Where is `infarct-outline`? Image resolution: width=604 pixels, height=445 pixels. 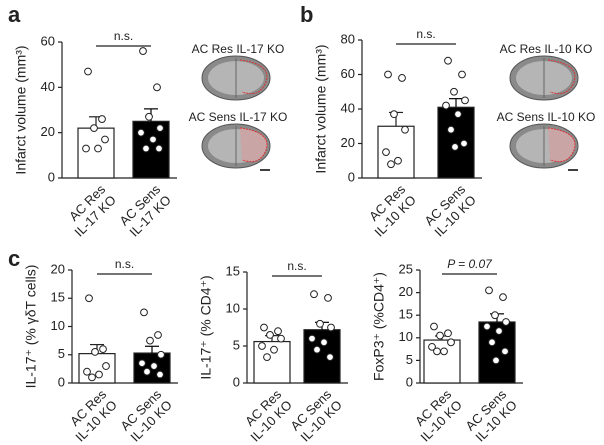 infarct-outline is located at coordinates (561, 77).